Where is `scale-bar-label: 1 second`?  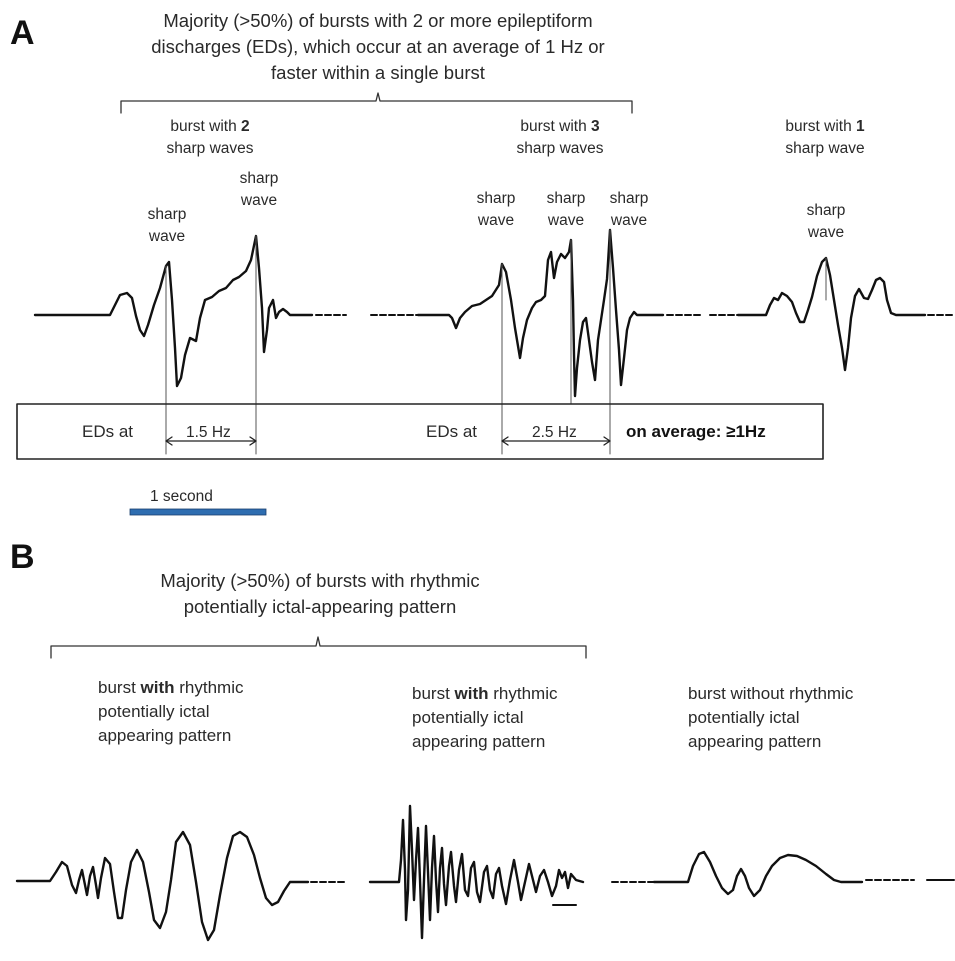
scale-bar-label: 1 second is located at coordinates (181, 496).